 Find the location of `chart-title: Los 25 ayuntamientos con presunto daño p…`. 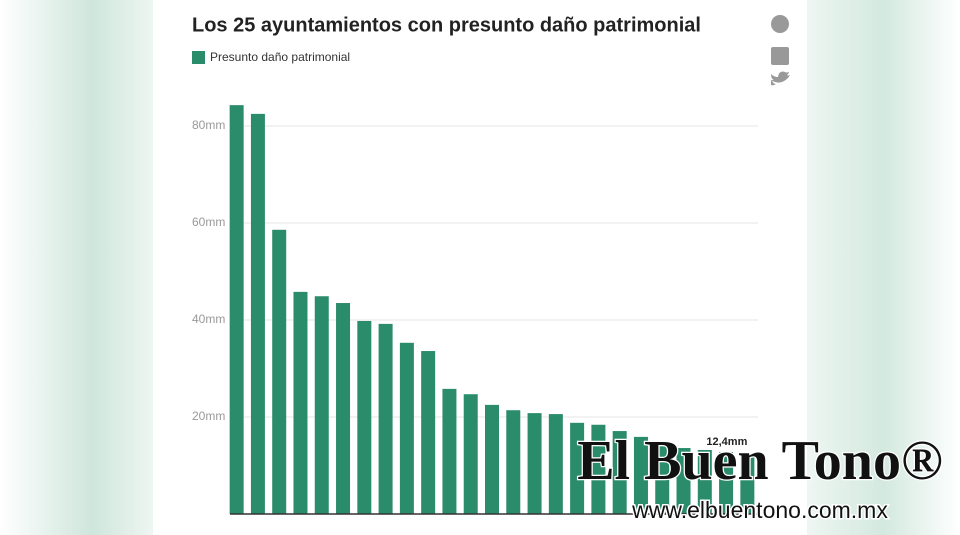

chart-title: Los 25 ayuntamientos con presunto daño p… is located at coordinates (446, 25).